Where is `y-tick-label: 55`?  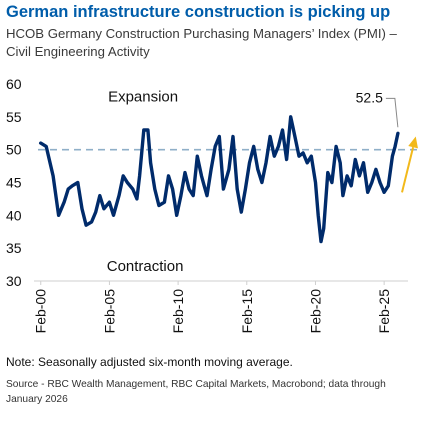
y-tick-label: 55 is located at coordinates (14, 117).